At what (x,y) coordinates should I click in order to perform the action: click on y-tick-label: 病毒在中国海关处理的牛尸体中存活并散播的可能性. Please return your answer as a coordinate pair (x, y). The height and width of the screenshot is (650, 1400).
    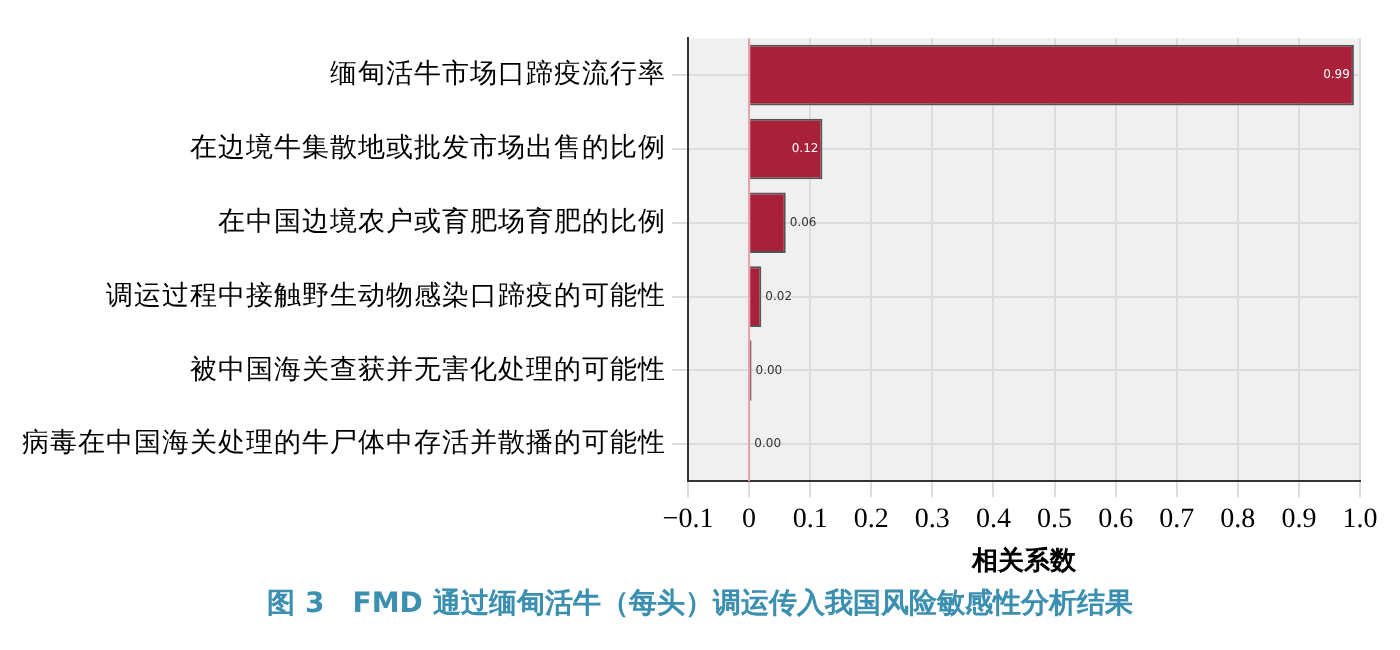
    Looking at the image, I should click on (344, 442).